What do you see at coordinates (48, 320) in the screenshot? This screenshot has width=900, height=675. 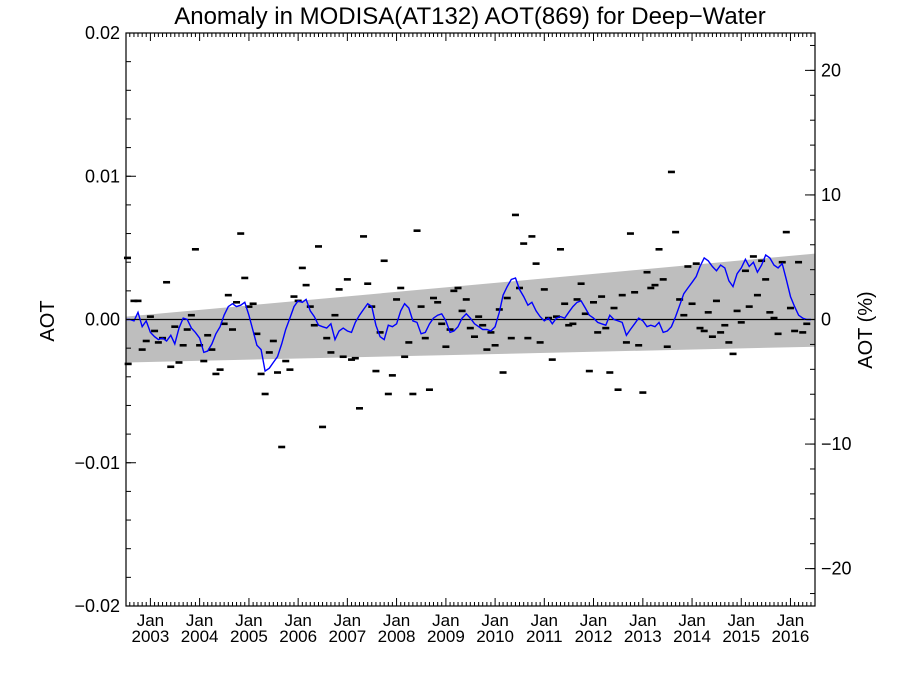 I see `y-axis-label-left: AOT` at bounding box center [48, 320].